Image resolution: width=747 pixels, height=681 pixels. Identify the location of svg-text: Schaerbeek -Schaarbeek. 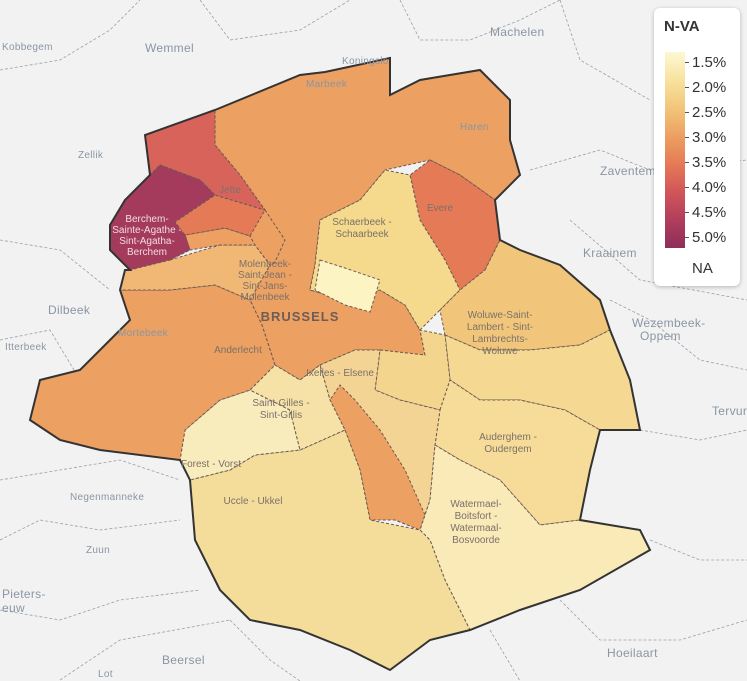
(361, 228).